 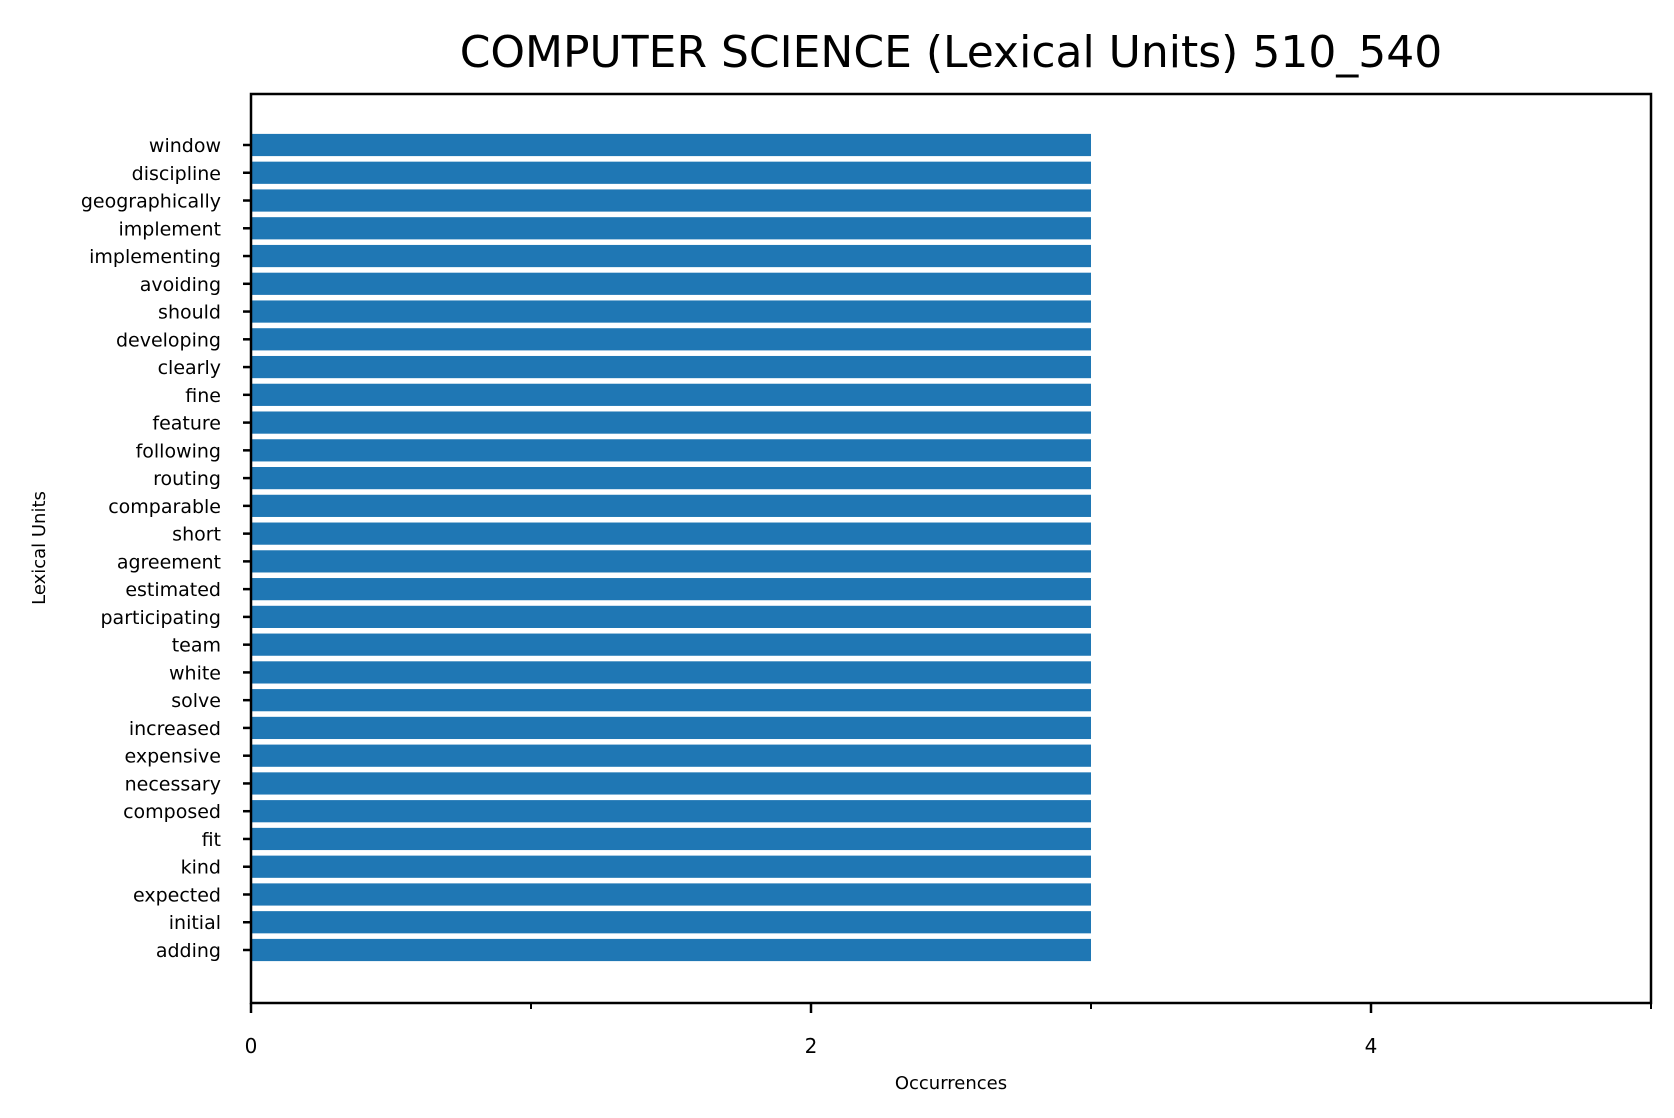 What do you see at coordinates (671, 728) in the screenshot?
I see `bar-increased` at bounding box center [671, 728].